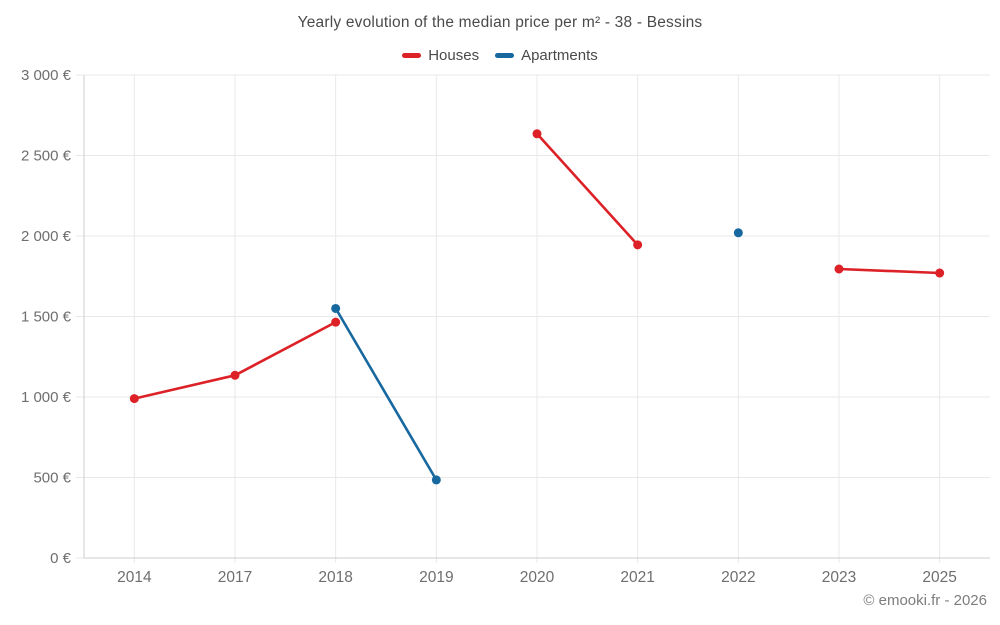 Image resolution: width=1000 pixels, height=625 pixels. What do you see at coordinates (638, 245) in the screenshot?
I see `data-point-houses-2021` at bounding box center [638, 245].